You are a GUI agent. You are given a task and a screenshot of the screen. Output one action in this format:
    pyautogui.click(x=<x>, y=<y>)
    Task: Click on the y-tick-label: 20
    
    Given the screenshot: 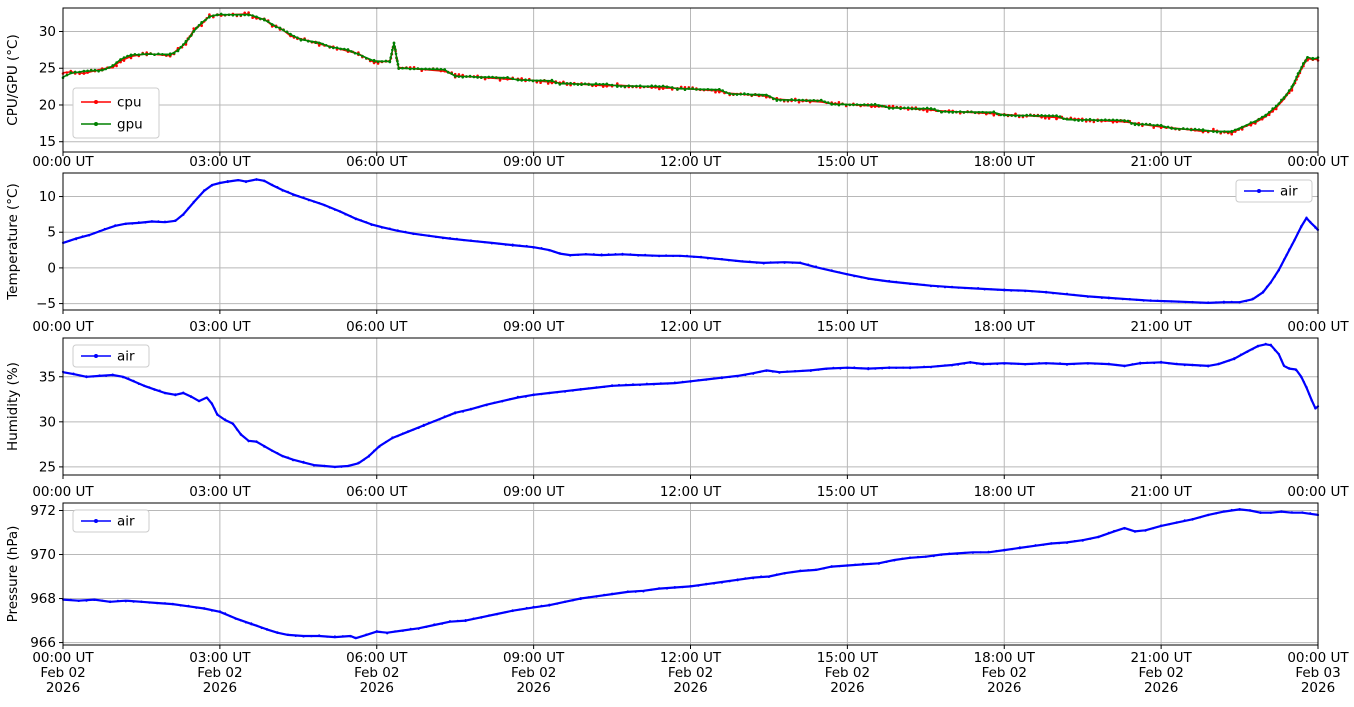 What is the action you would take?
    pyautogui.click(x=47, y=105)
    